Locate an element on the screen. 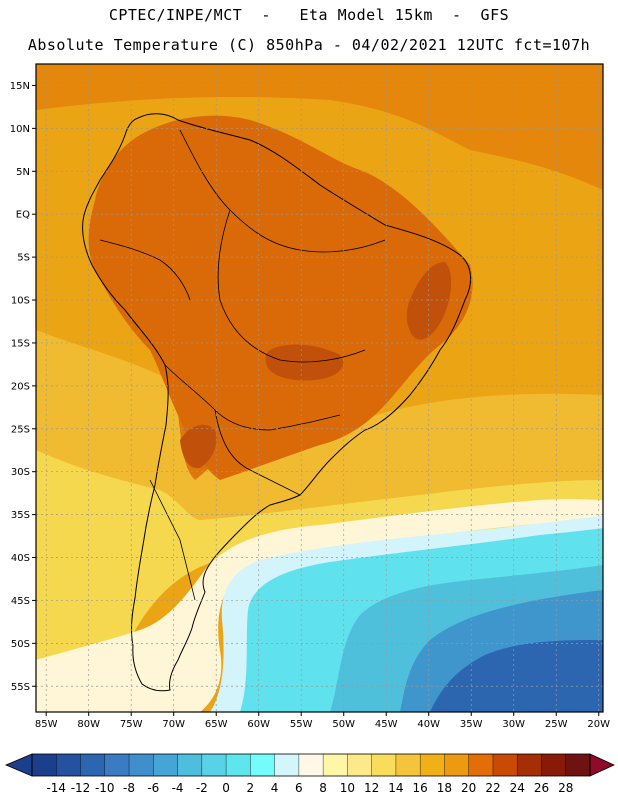 This screenshot has width=618, height=800. colorbar-label: 0 is located at coordinates (226, 788).